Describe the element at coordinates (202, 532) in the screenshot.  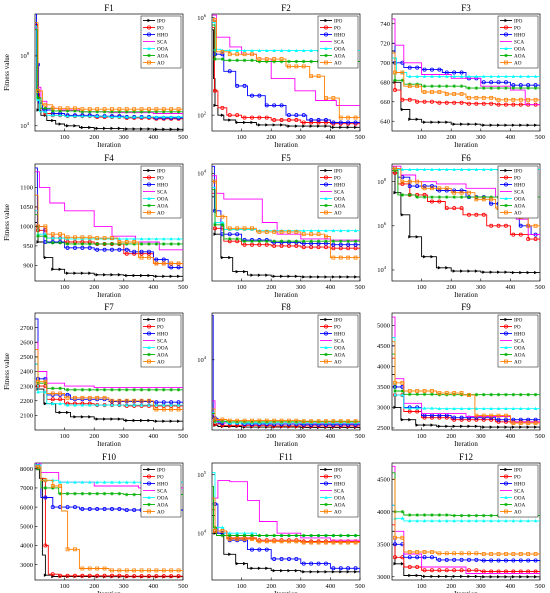
I see `y-tick-label: 10⁴` at that location.